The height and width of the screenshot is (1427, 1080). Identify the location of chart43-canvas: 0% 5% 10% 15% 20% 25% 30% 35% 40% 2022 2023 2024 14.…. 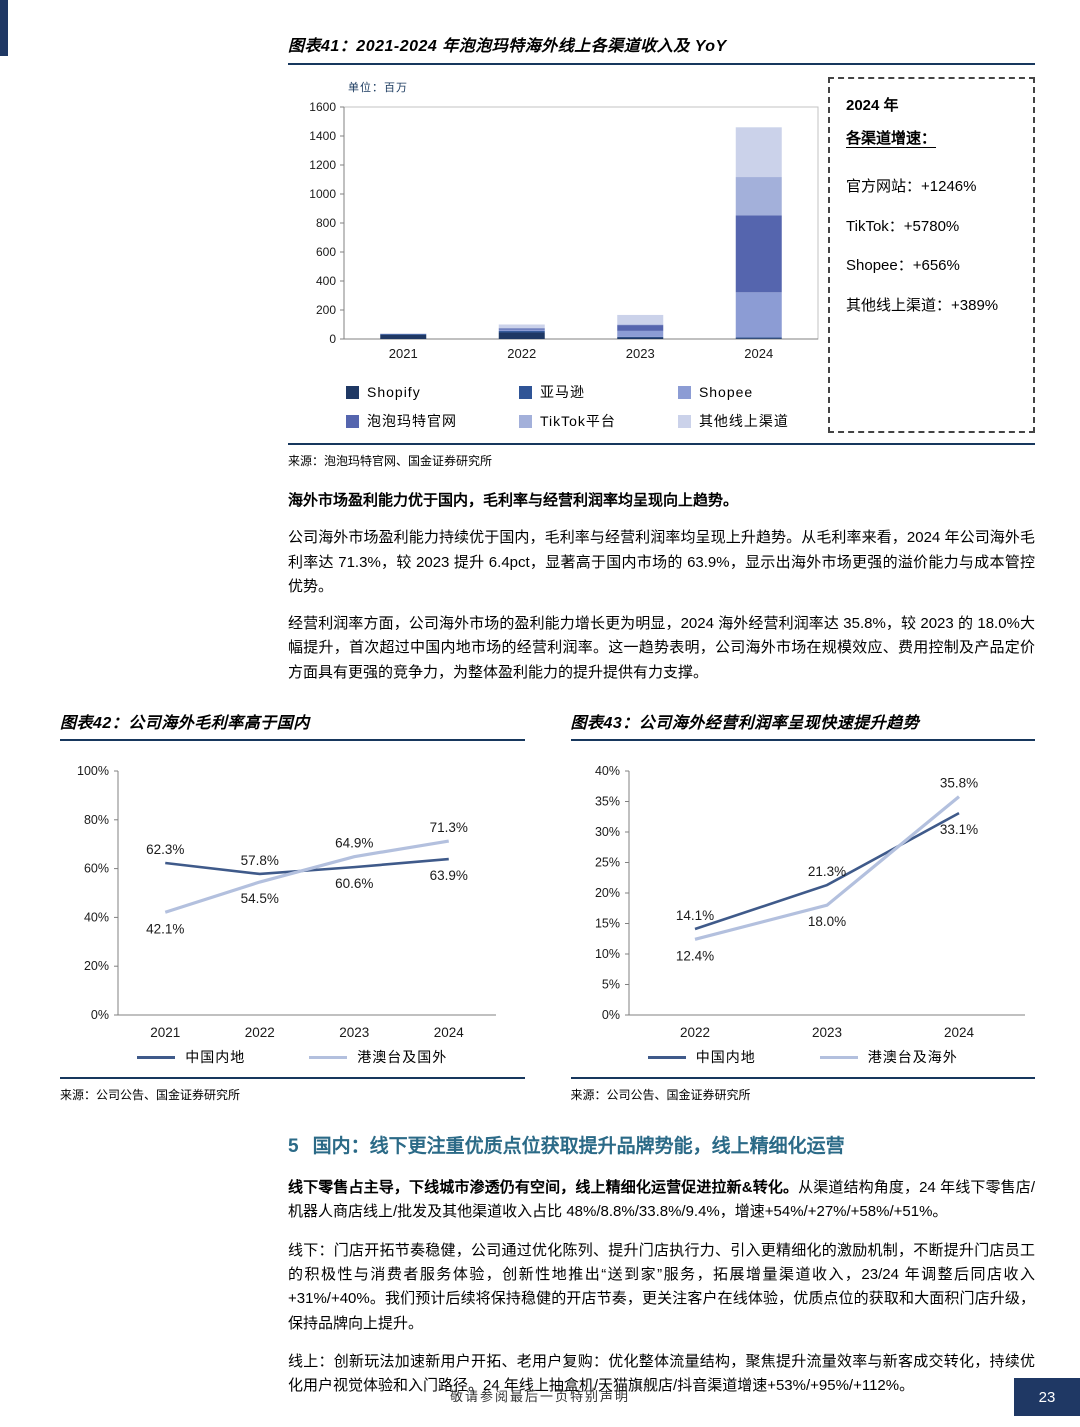
(809, 902).